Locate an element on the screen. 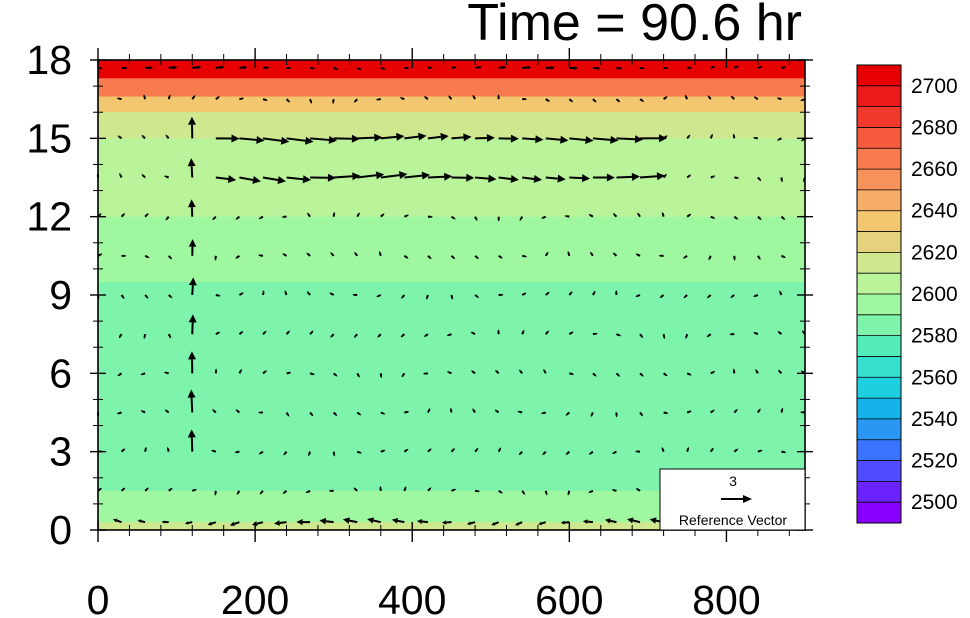  colorbar-label-10: 2700 is located at coordinates (934, 86).